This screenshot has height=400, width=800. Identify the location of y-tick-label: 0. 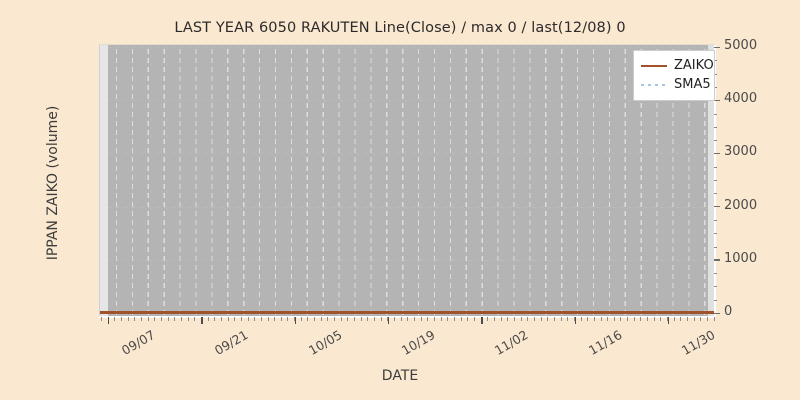
(728, 311).